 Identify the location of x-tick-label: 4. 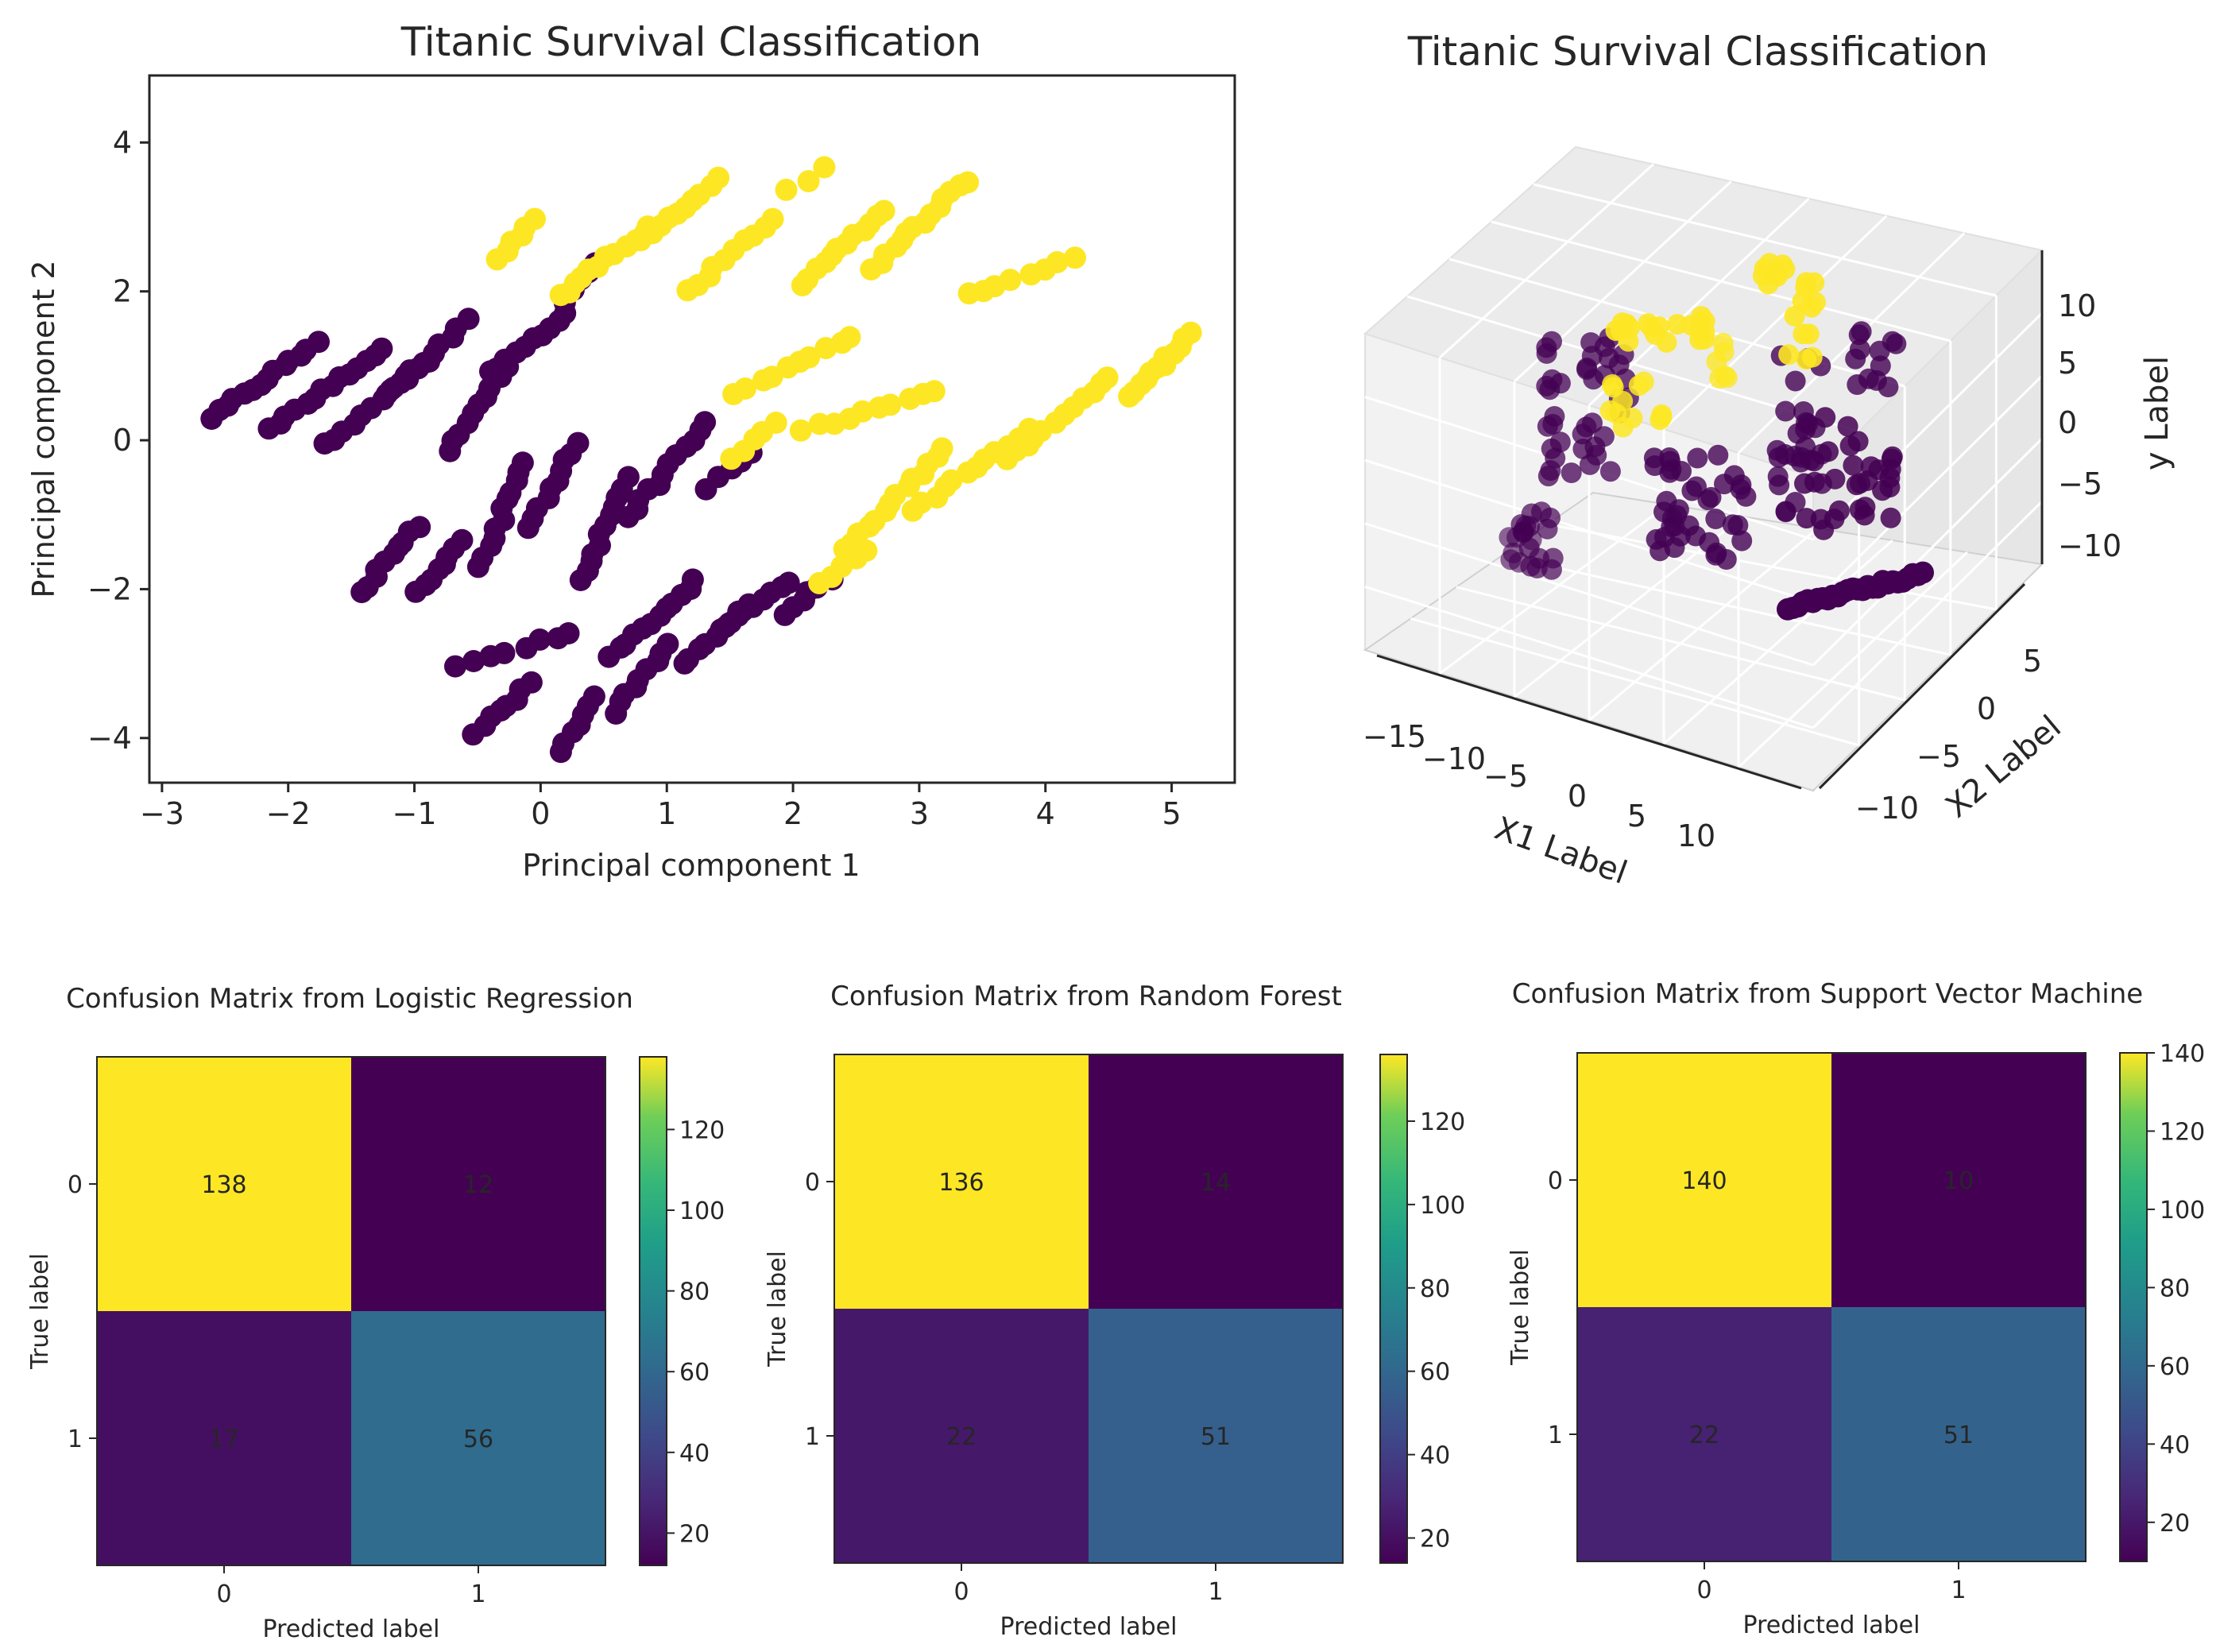
(1045, 813).